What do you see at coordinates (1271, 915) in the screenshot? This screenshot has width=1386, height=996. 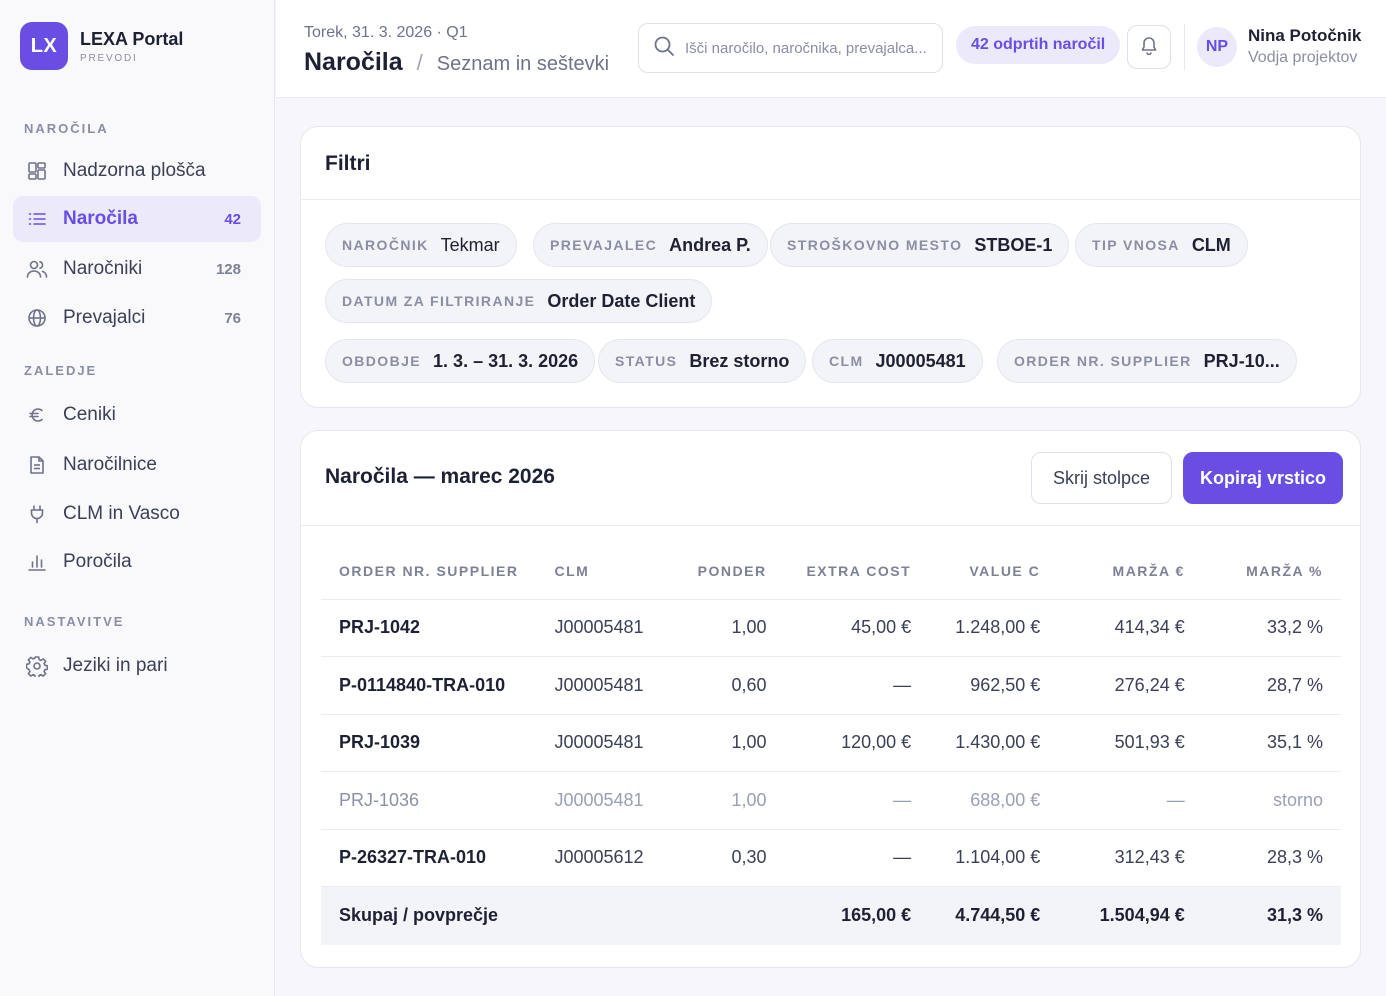 I see `total-marza-pct: 31,3 %` at bounding box center [1271, 915].